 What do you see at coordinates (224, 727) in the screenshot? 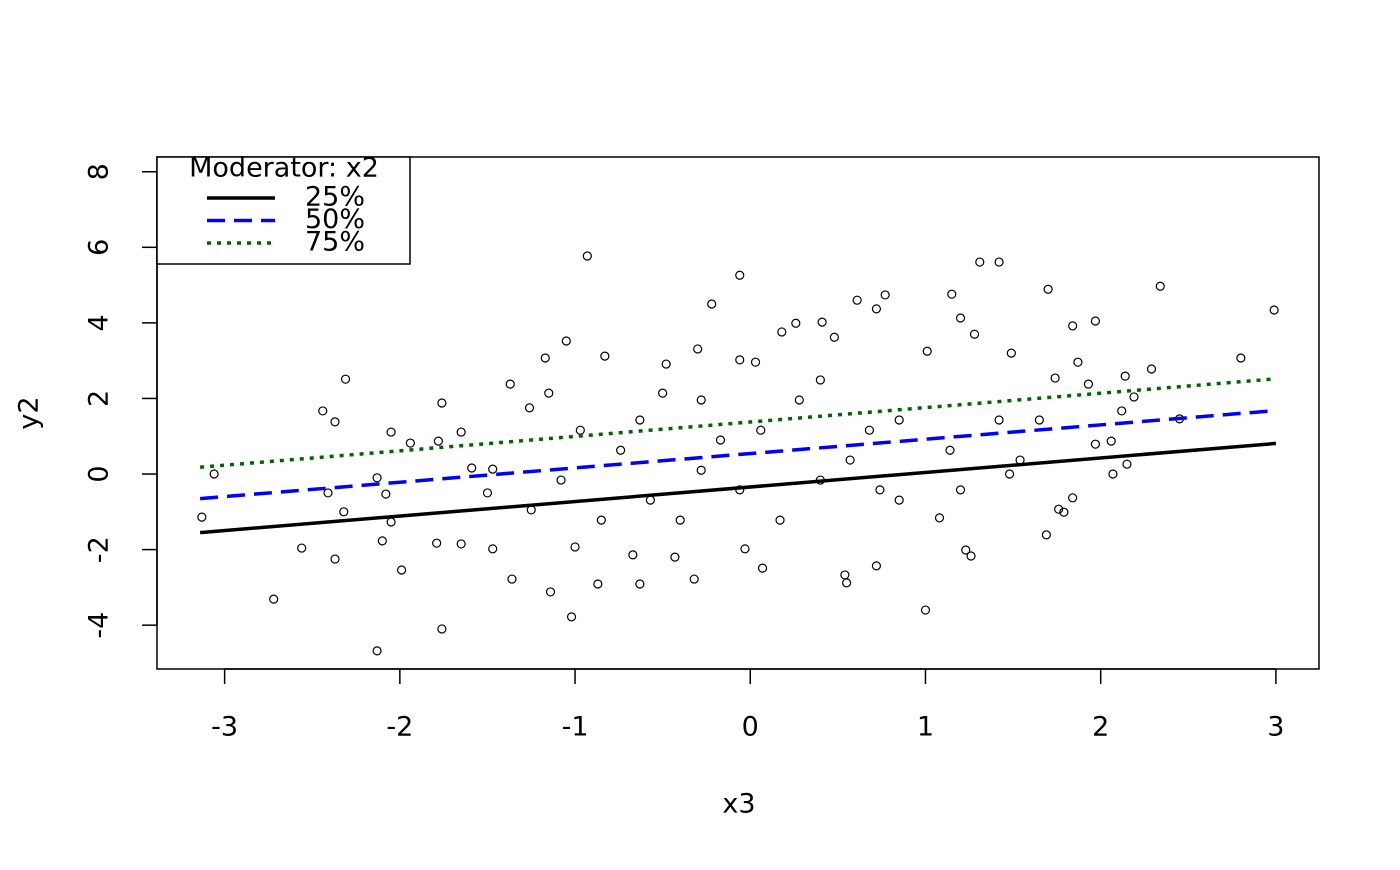
I see `x-tick-label: -3` at bounding box center [224, 727].